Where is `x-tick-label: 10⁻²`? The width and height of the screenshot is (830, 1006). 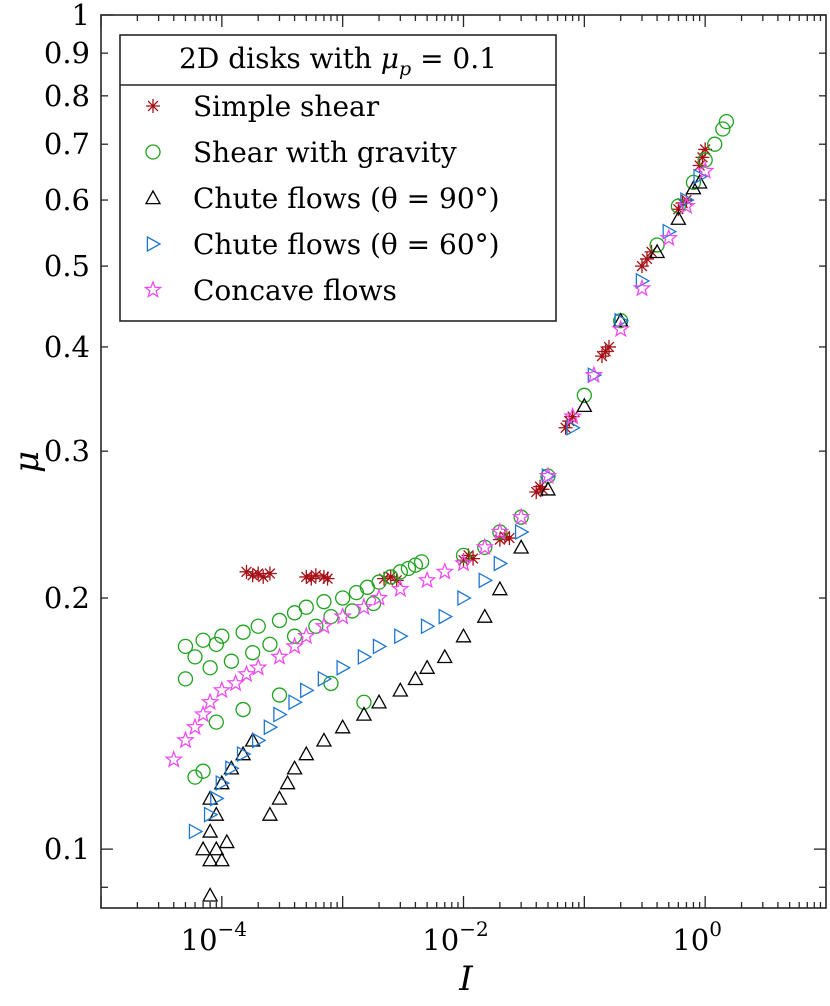
x-tick-label: 10⁻² is located at coordinates (455, 937).